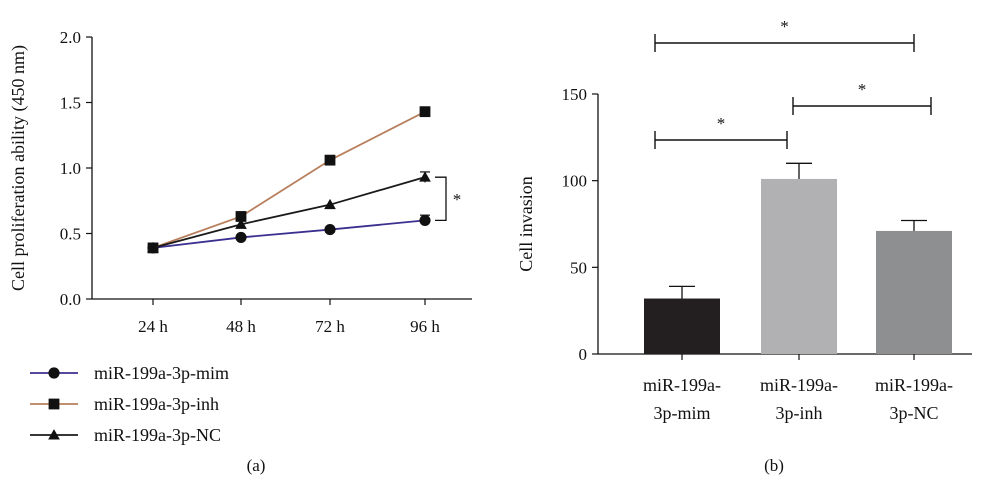  I want to click on legend-label-1: miR-199a-3p-inh, so click(156, 404).